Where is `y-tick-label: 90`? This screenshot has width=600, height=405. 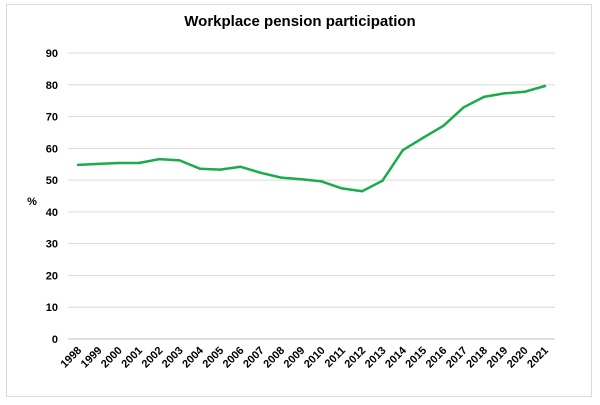
y-tick-label: 90 is located at coordinates (52, 54).